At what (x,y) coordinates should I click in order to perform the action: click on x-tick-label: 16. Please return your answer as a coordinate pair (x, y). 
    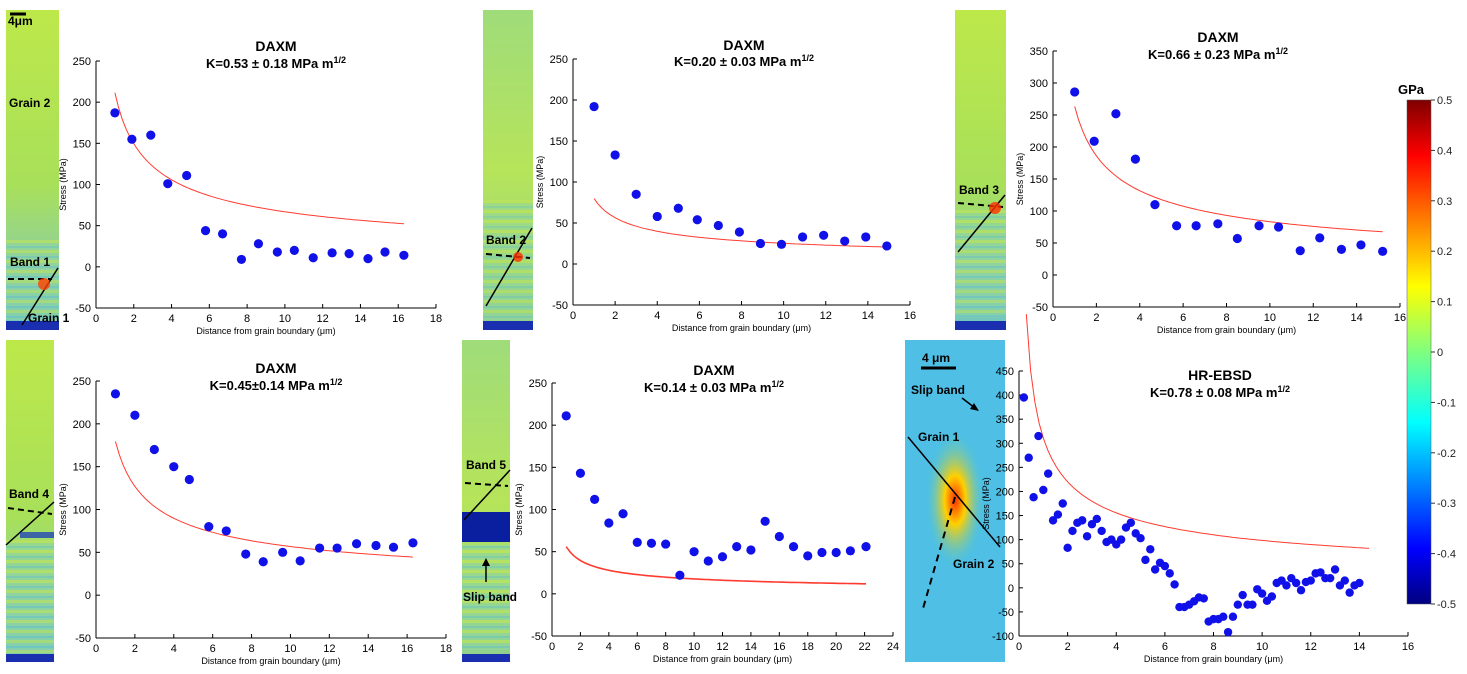
    Looking at the image, I should click on (1408, 647).